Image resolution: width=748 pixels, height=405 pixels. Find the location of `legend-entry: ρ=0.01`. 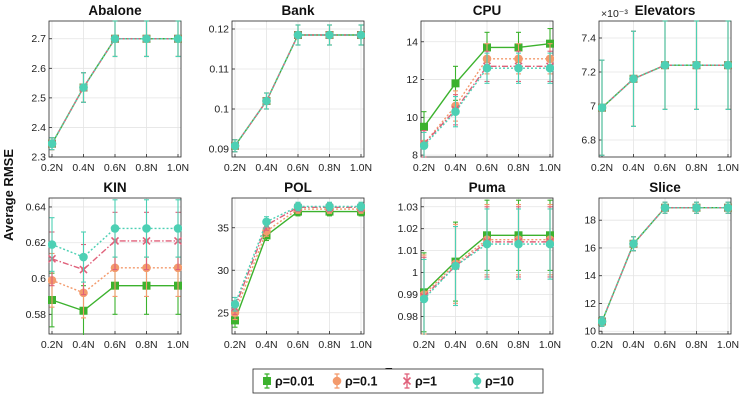

legend-entry: ρ=0.01 is located at coordinates (288, 381).